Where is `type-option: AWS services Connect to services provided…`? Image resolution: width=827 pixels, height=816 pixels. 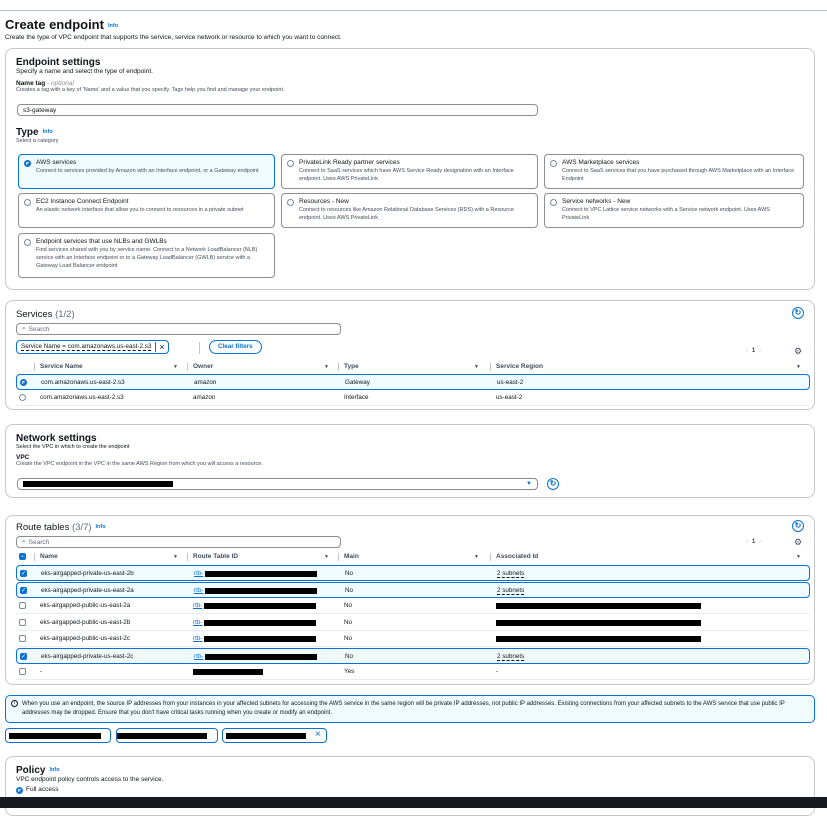 type-option: AWS services Connect to services provided… is located at coordinates (146, 171).